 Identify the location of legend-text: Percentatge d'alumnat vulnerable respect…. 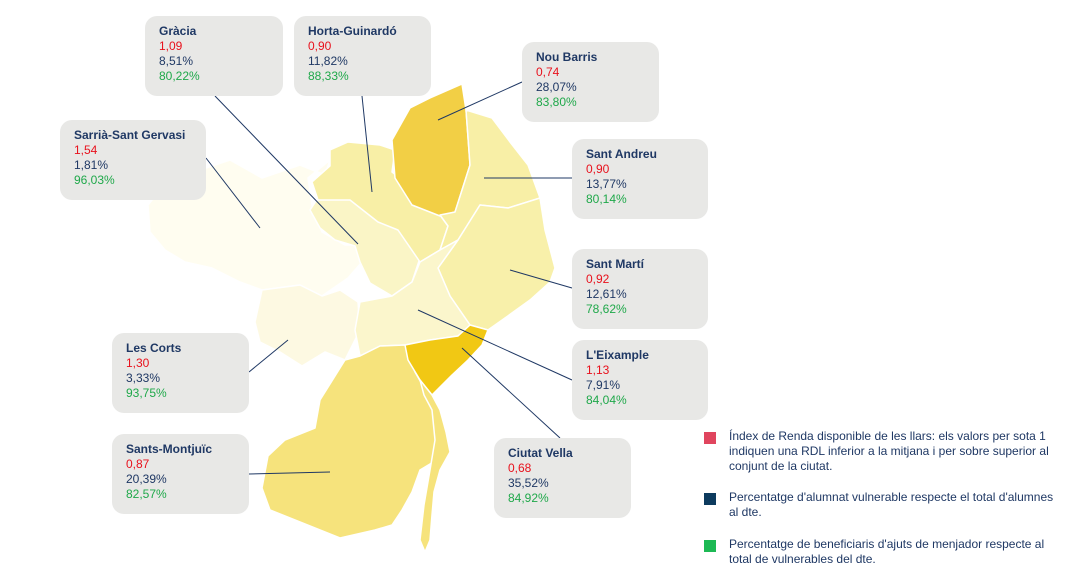
(891, 504).